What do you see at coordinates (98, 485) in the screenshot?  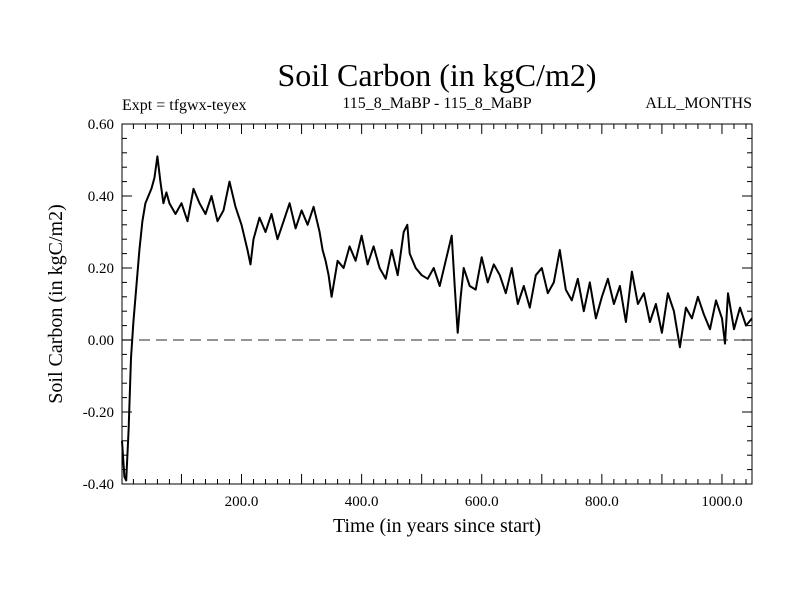 I see `y-tick-label: -0.40` at bounding box center [98, 485].